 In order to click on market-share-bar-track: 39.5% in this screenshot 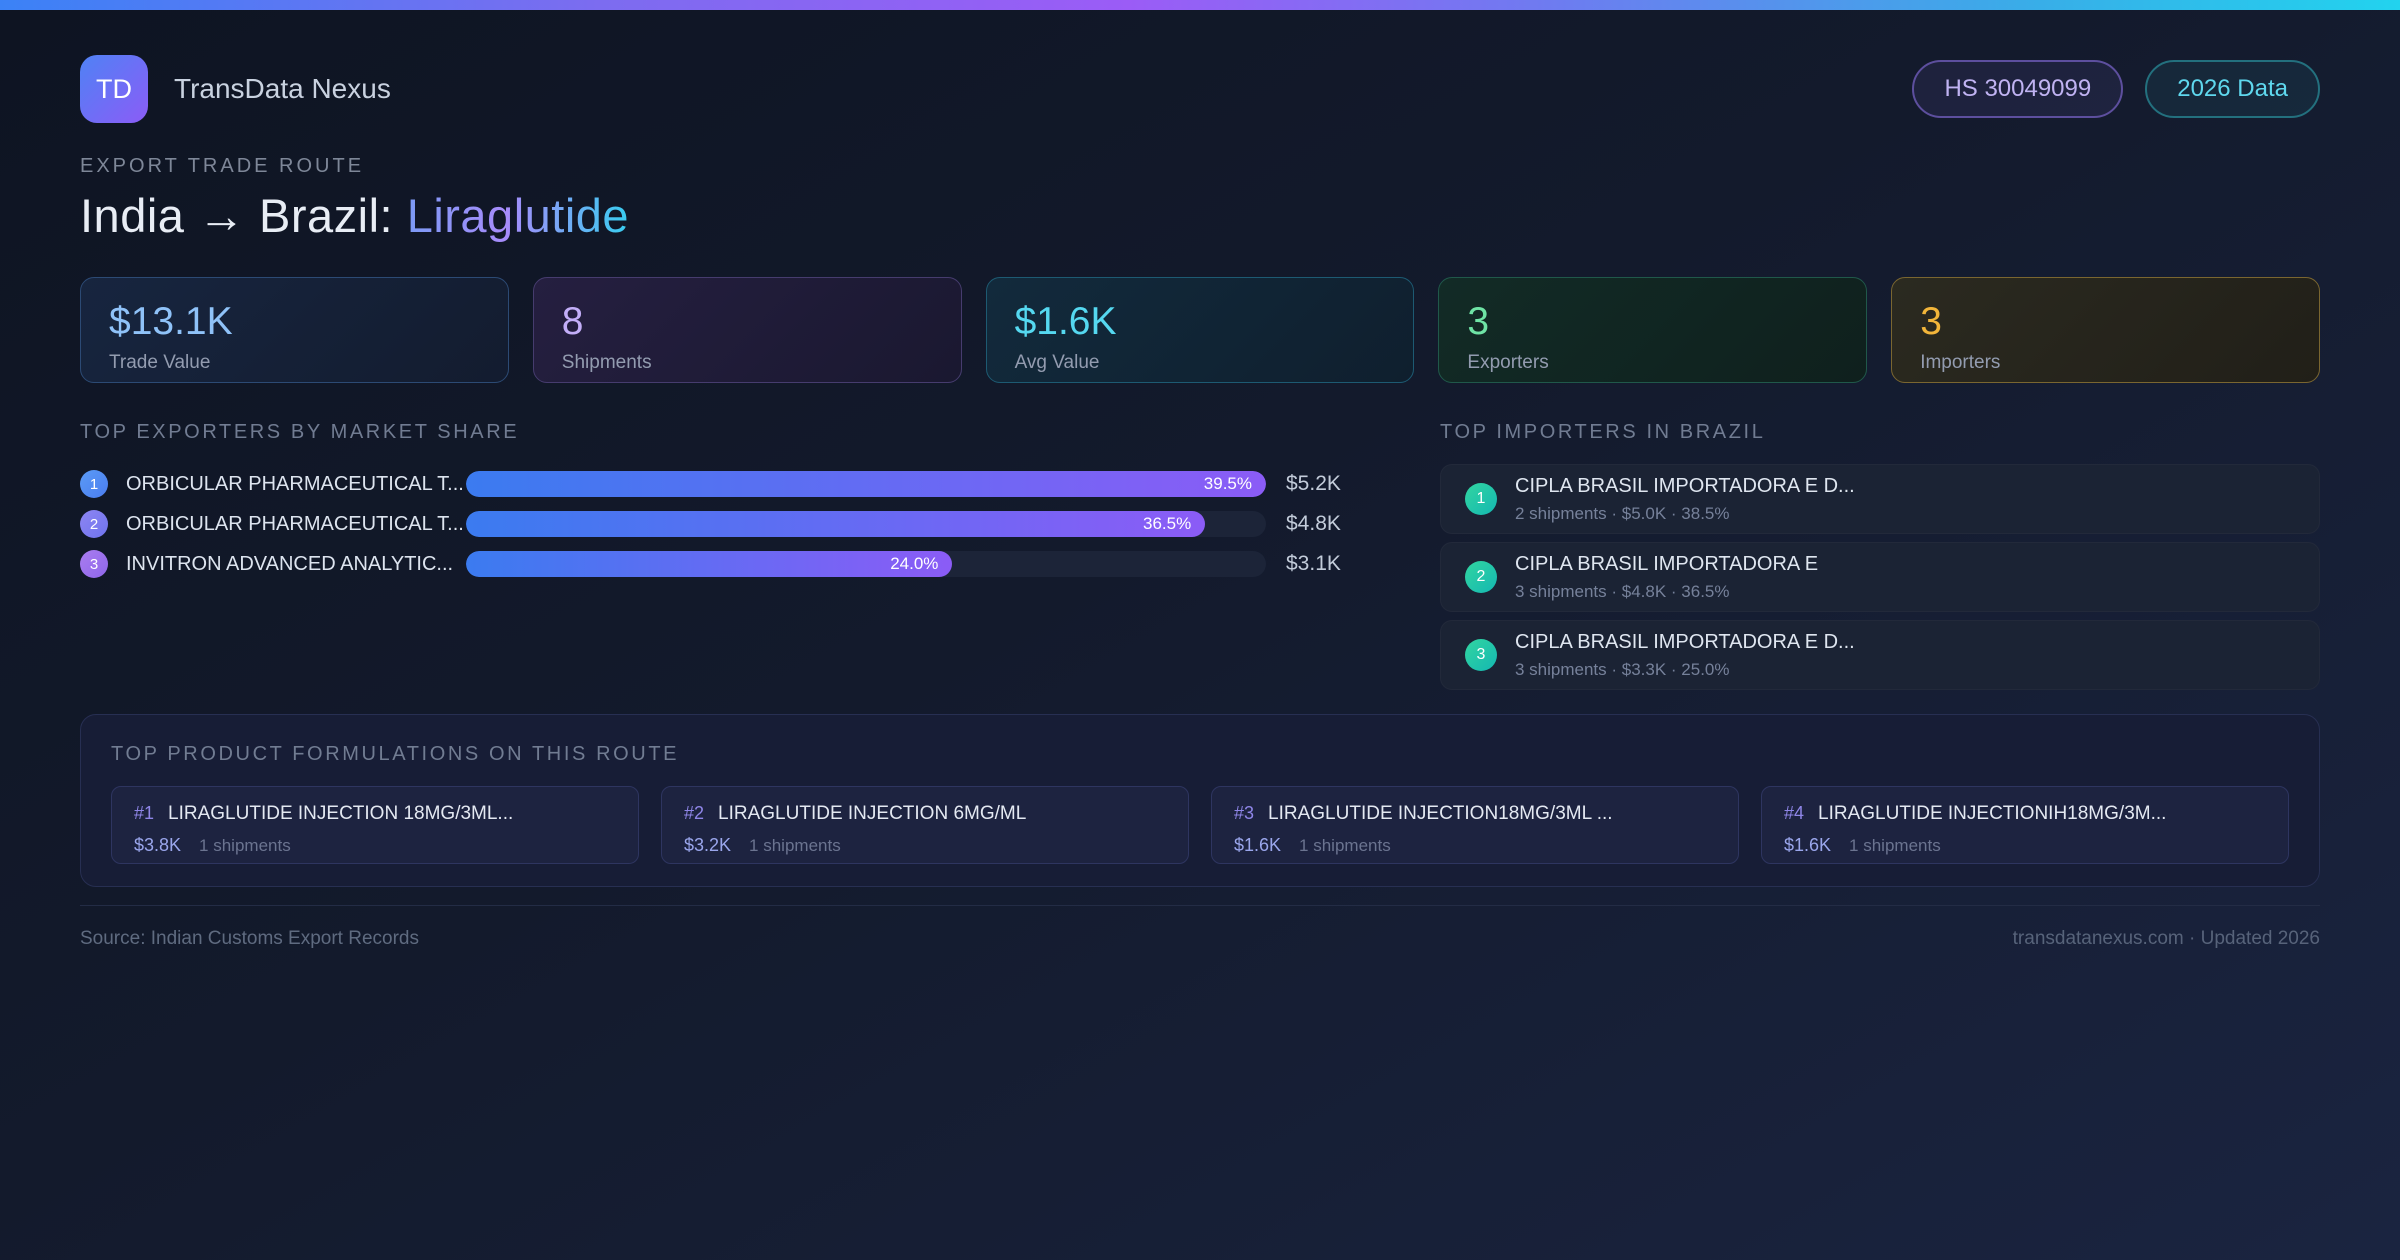, I will do `click(866, 484)`.